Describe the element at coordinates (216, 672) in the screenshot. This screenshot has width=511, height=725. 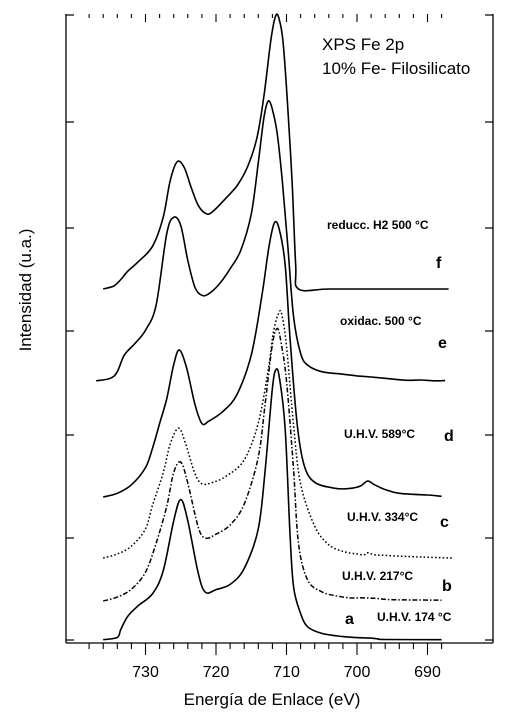
I see `x-tick-label: 720` at that location.